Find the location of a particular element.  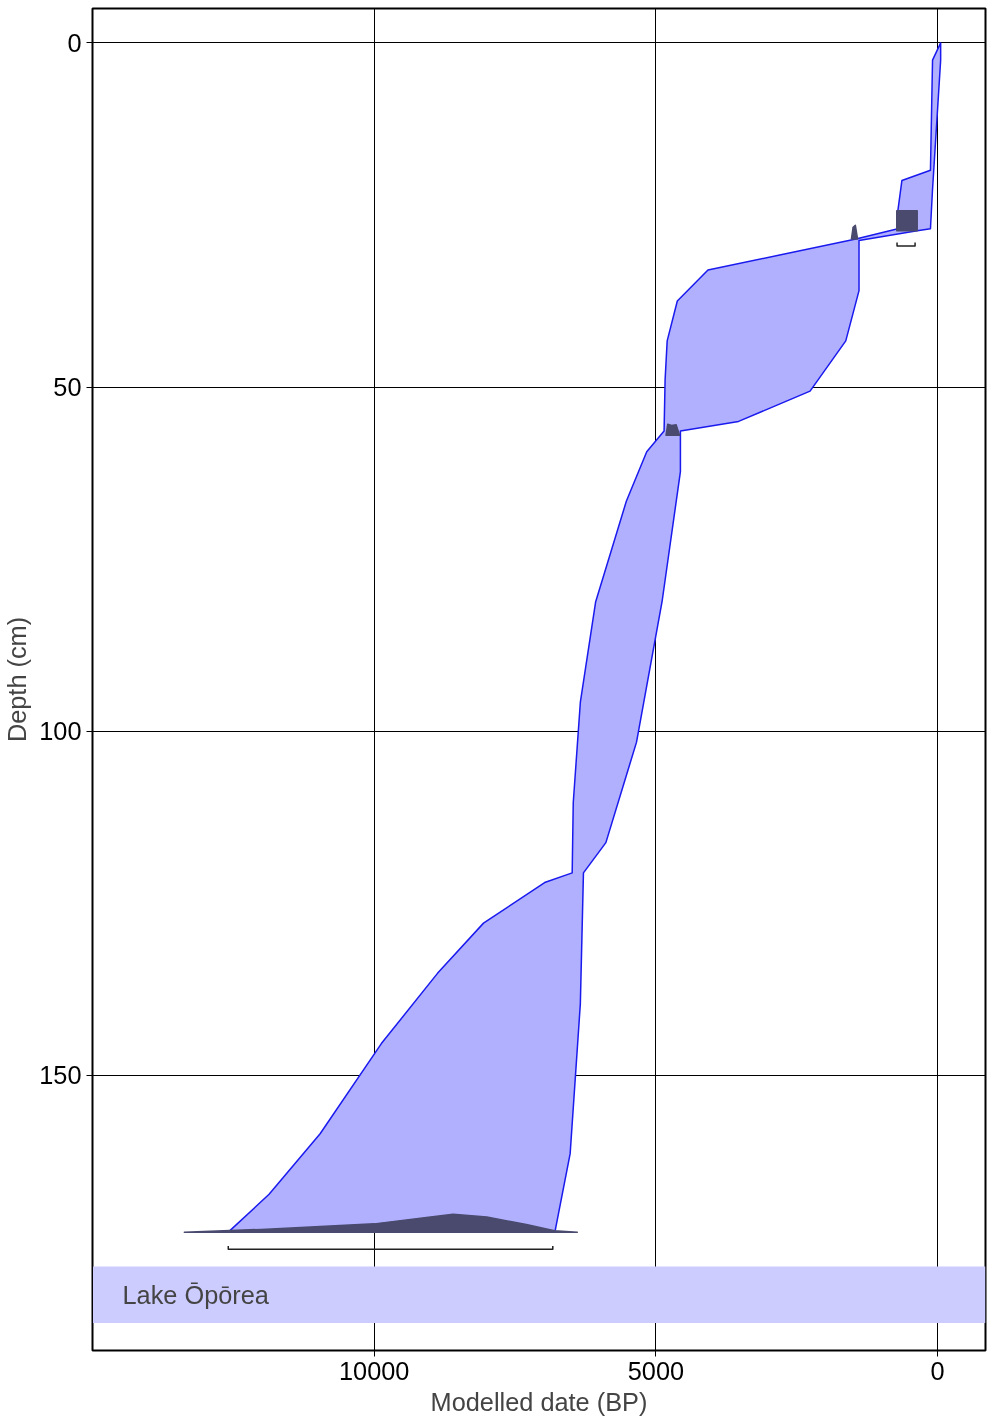

y-tick-label: 150 is located at coordinates (60, 1075).